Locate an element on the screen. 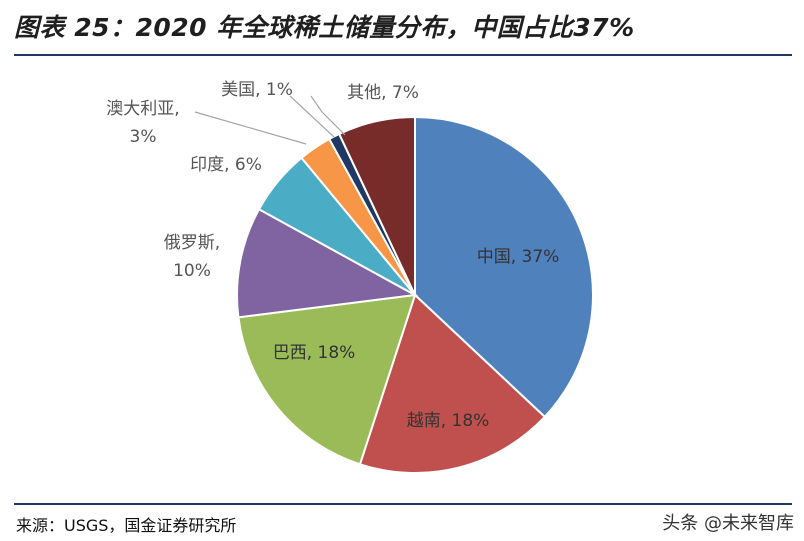  slice-label-other: 其他, 7% is located at coordinates (383, 93).